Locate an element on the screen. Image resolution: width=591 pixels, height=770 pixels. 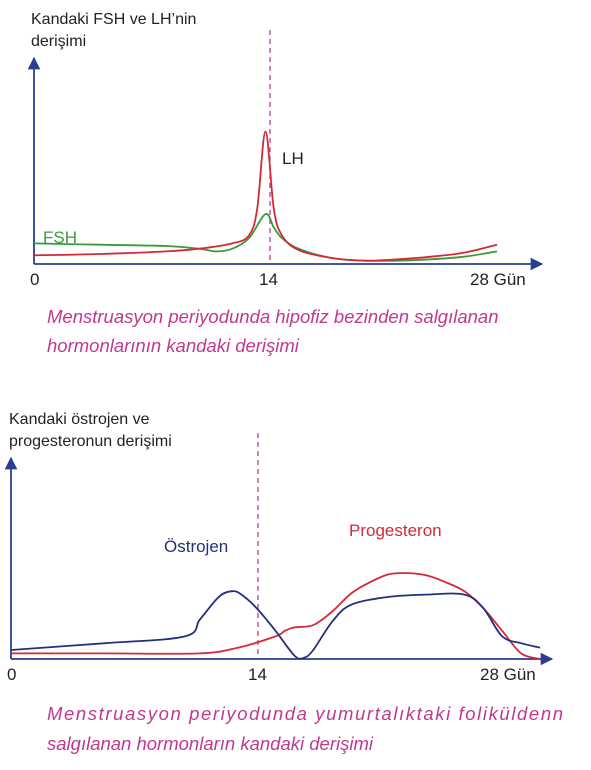
chart2-ylabel-line1: Kandaki östrojen ve is located at coordinates (79, 419).